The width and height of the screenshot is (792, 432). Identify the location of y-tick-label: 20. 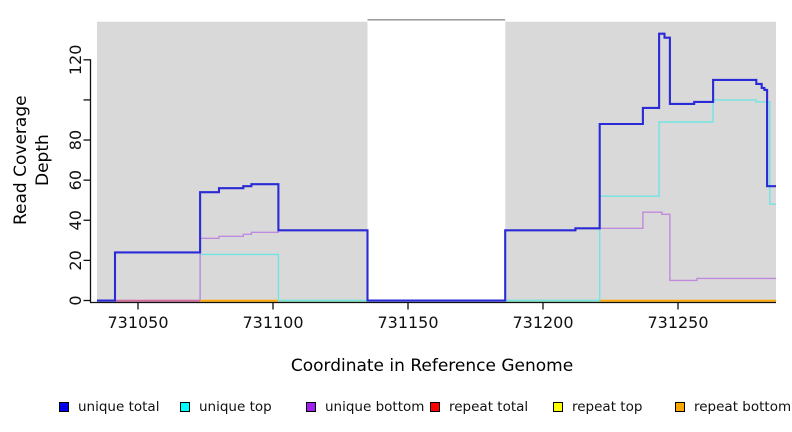
(75, 260).